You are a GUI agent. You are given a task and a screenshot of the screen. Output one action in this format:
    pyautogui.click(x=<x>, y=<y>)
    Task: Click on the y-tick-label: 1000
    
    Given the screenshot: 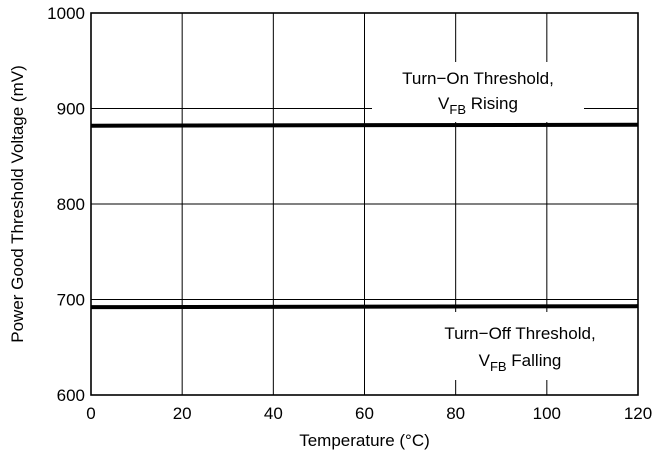 What is the action you would take?
    pyautogui.click(x=66, y=13)
    